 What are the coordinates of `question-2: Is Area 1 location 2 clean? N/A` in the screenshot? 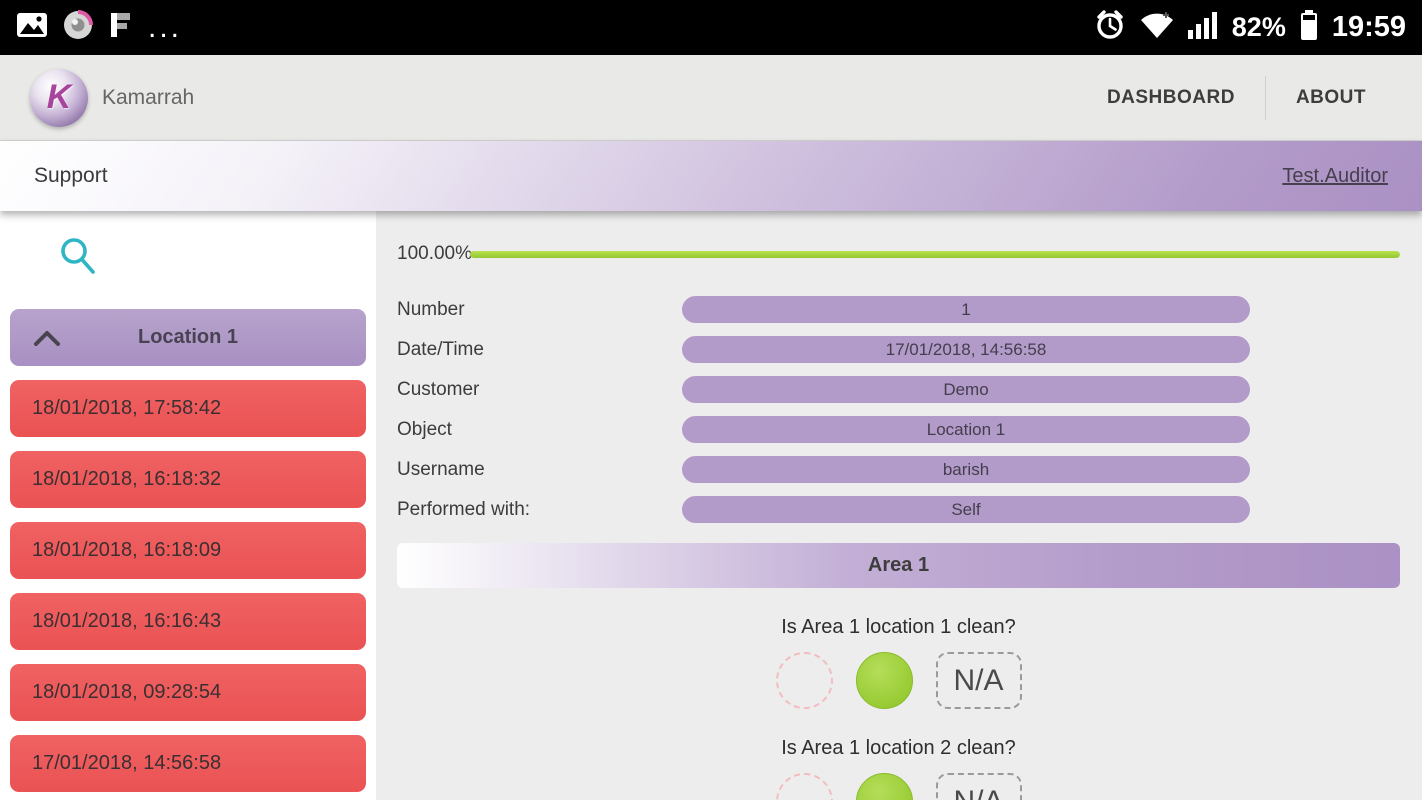 It's located at (898, 768).